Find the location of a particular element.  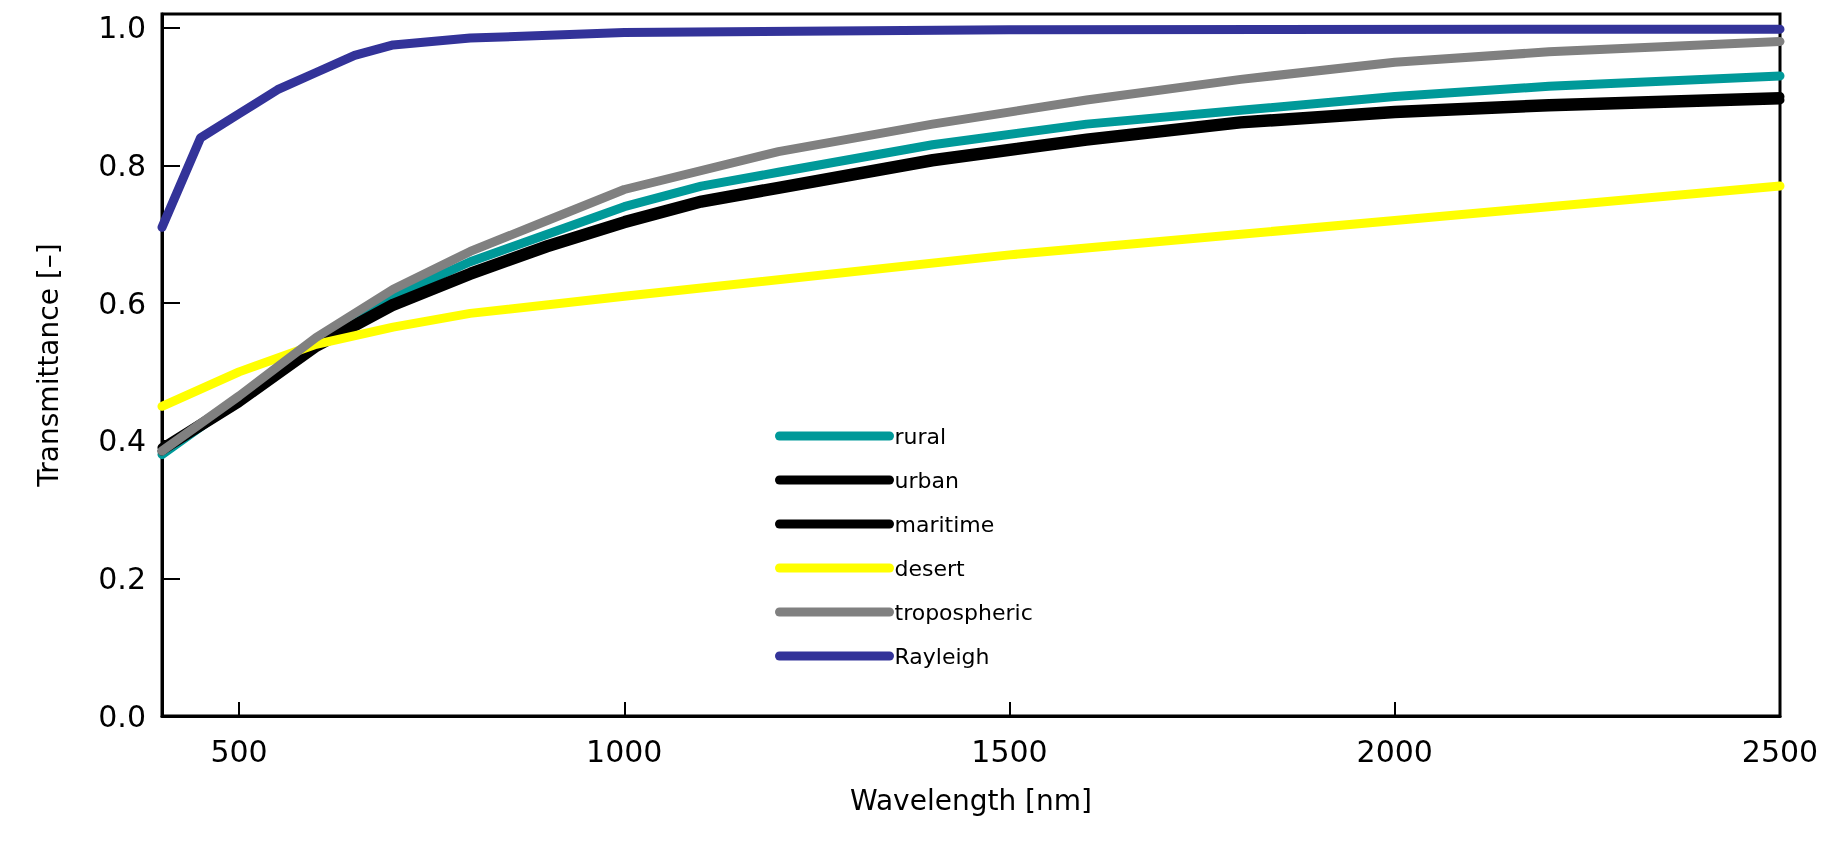

x-tick-label: 1500 is located at coordinates (1009, 751).